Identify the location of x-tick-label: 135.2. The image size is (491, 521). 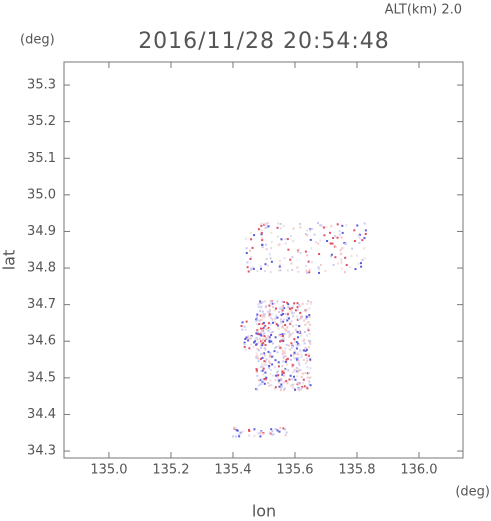
(170, 470).